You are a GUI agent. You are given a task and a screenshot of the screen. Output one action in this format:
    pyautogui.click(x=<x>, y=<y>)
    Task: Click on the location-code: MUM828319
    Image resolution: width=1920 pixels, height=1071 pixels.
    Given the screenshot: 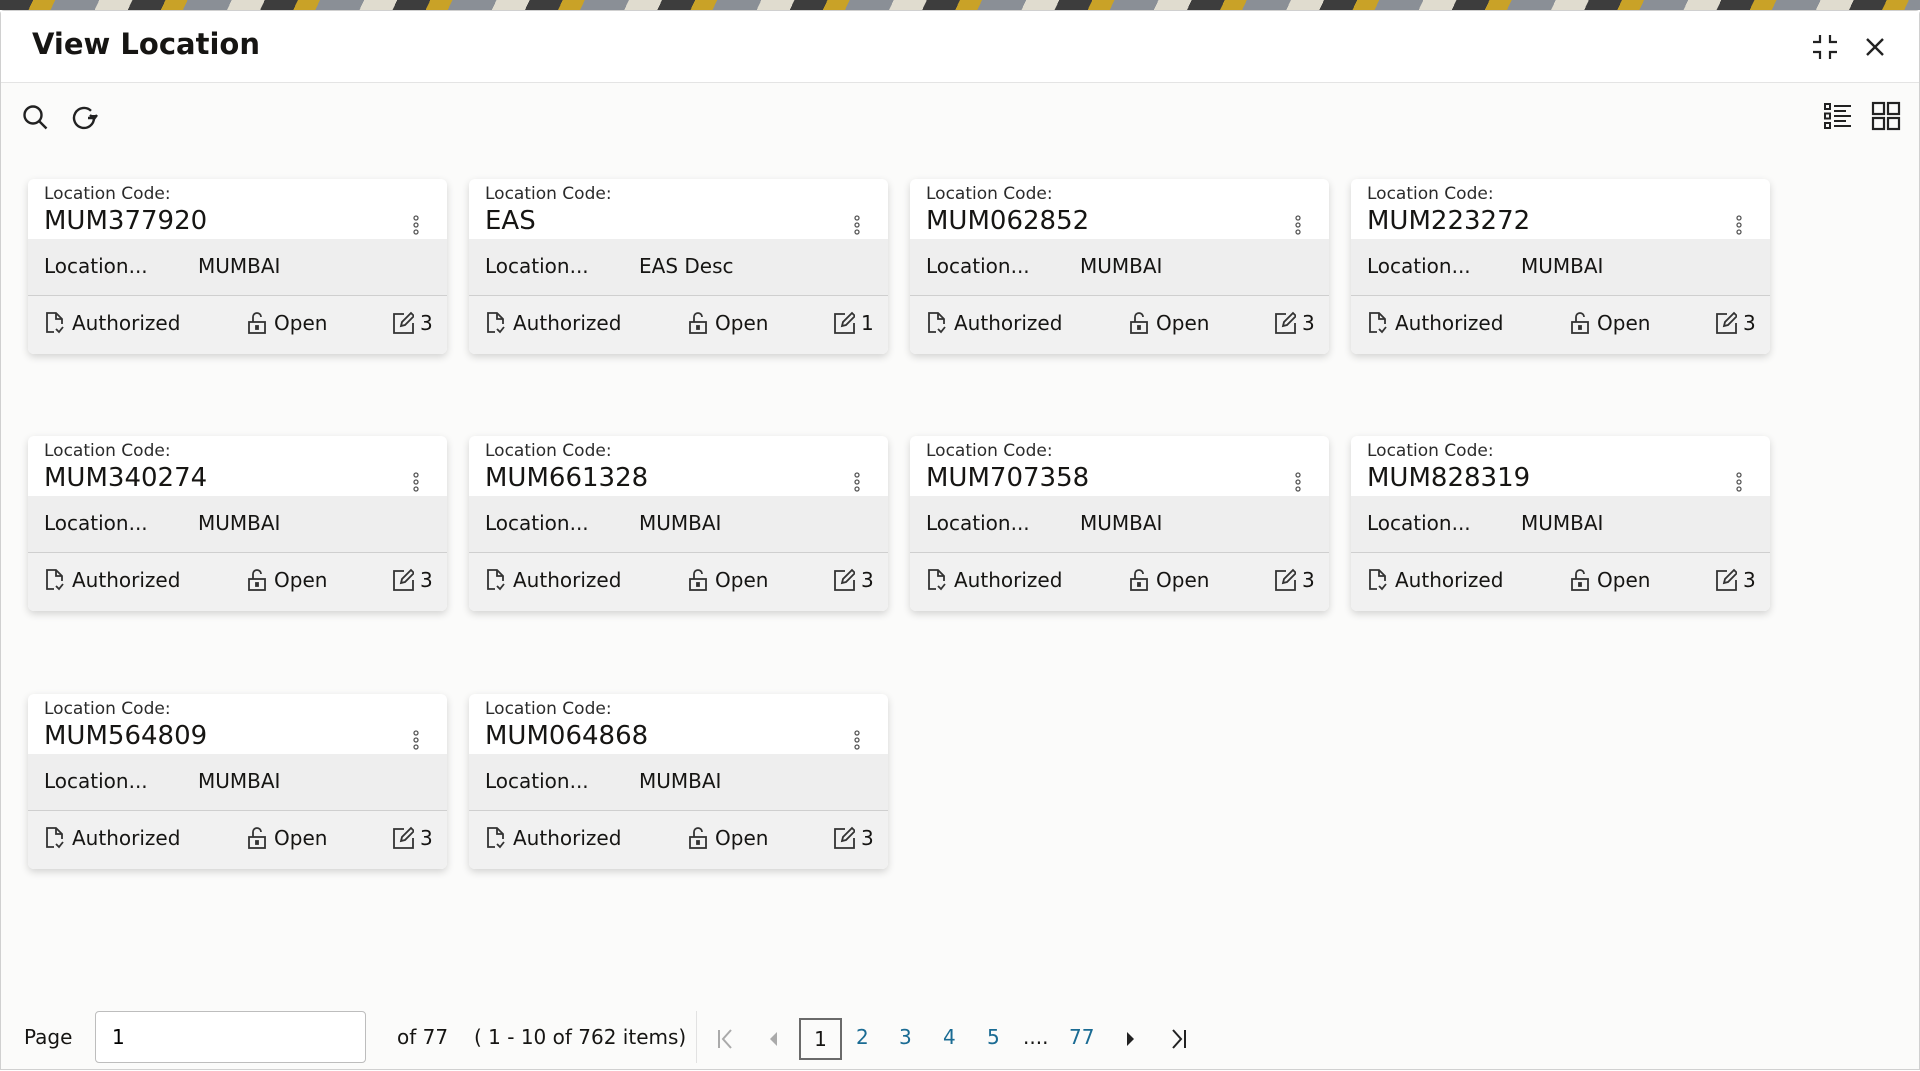 What is the action you would take?
    pyautogui.click(x=1449, y=478)
    